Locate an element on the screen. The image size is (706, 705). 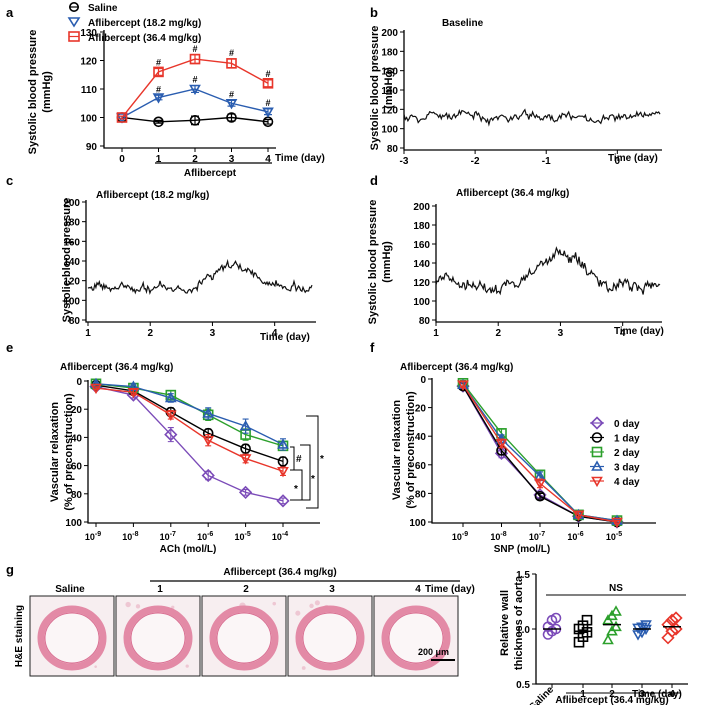
a-xticks: 0 1 2 3 4 is located at coordinates (195, 156).